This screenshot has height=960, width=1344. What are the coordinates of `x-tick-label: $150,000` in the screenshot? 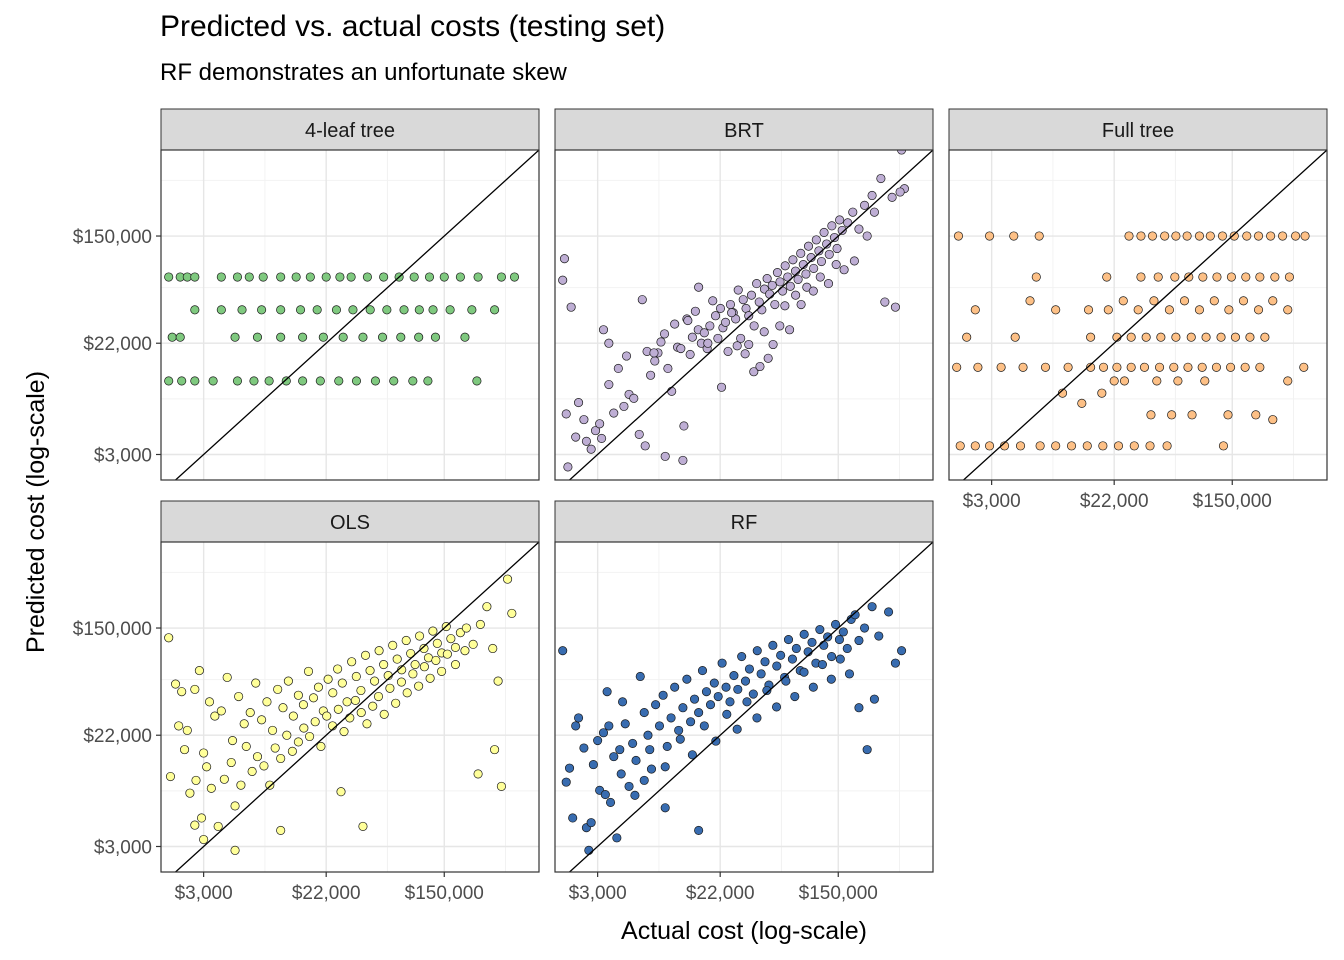 It's located at (1232, 501).